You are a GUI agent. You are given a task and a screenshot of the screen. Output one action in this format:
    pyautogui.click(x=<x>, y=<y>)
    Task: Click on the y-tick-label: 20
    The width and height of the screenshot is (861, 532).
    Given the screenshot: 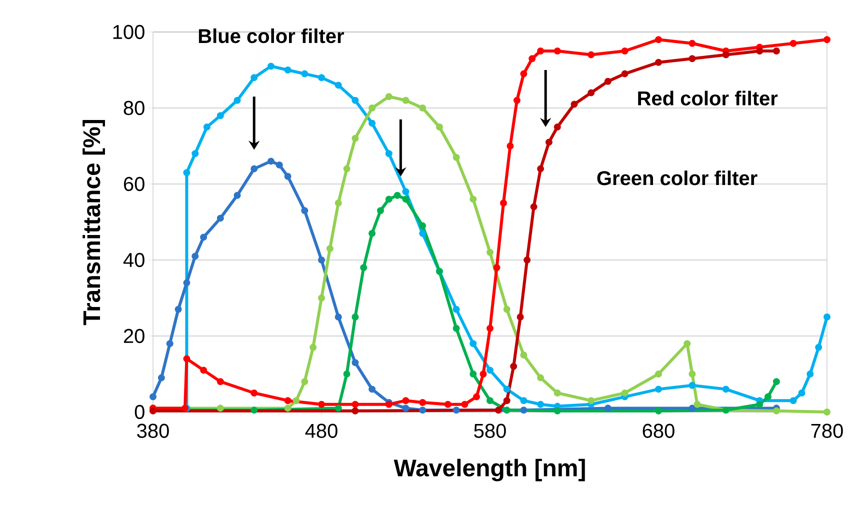 What is the action you would take?
    pyautogui.click(x=134, y=336)
    